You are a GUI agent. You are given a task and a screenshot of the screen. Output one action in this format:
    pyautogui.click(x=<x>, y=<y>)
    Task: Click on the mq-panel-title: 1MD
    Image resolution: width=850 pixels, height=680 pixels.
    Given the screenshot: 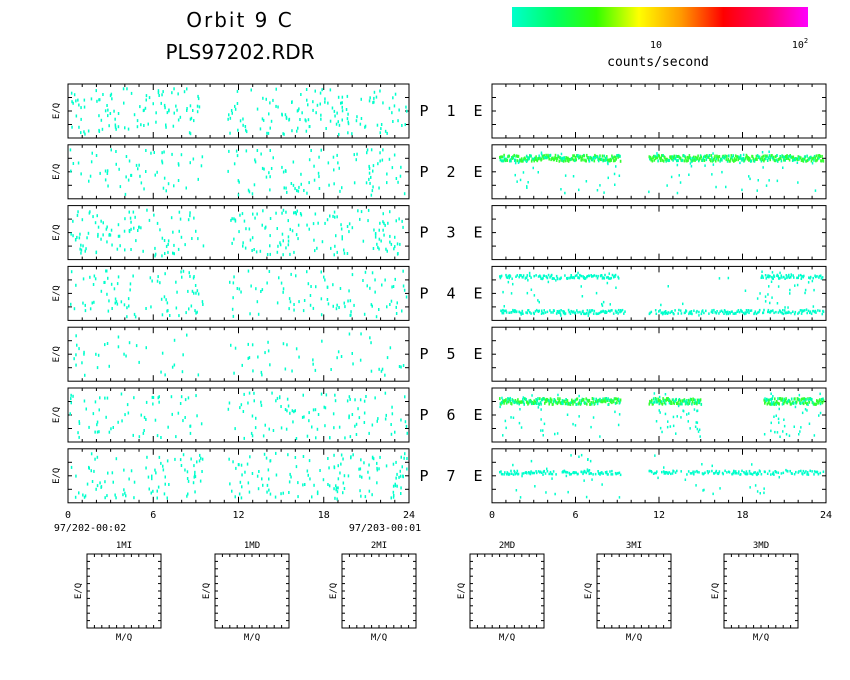 What is the action you would take?
    pyautogui.click(x=252, y=546)
    